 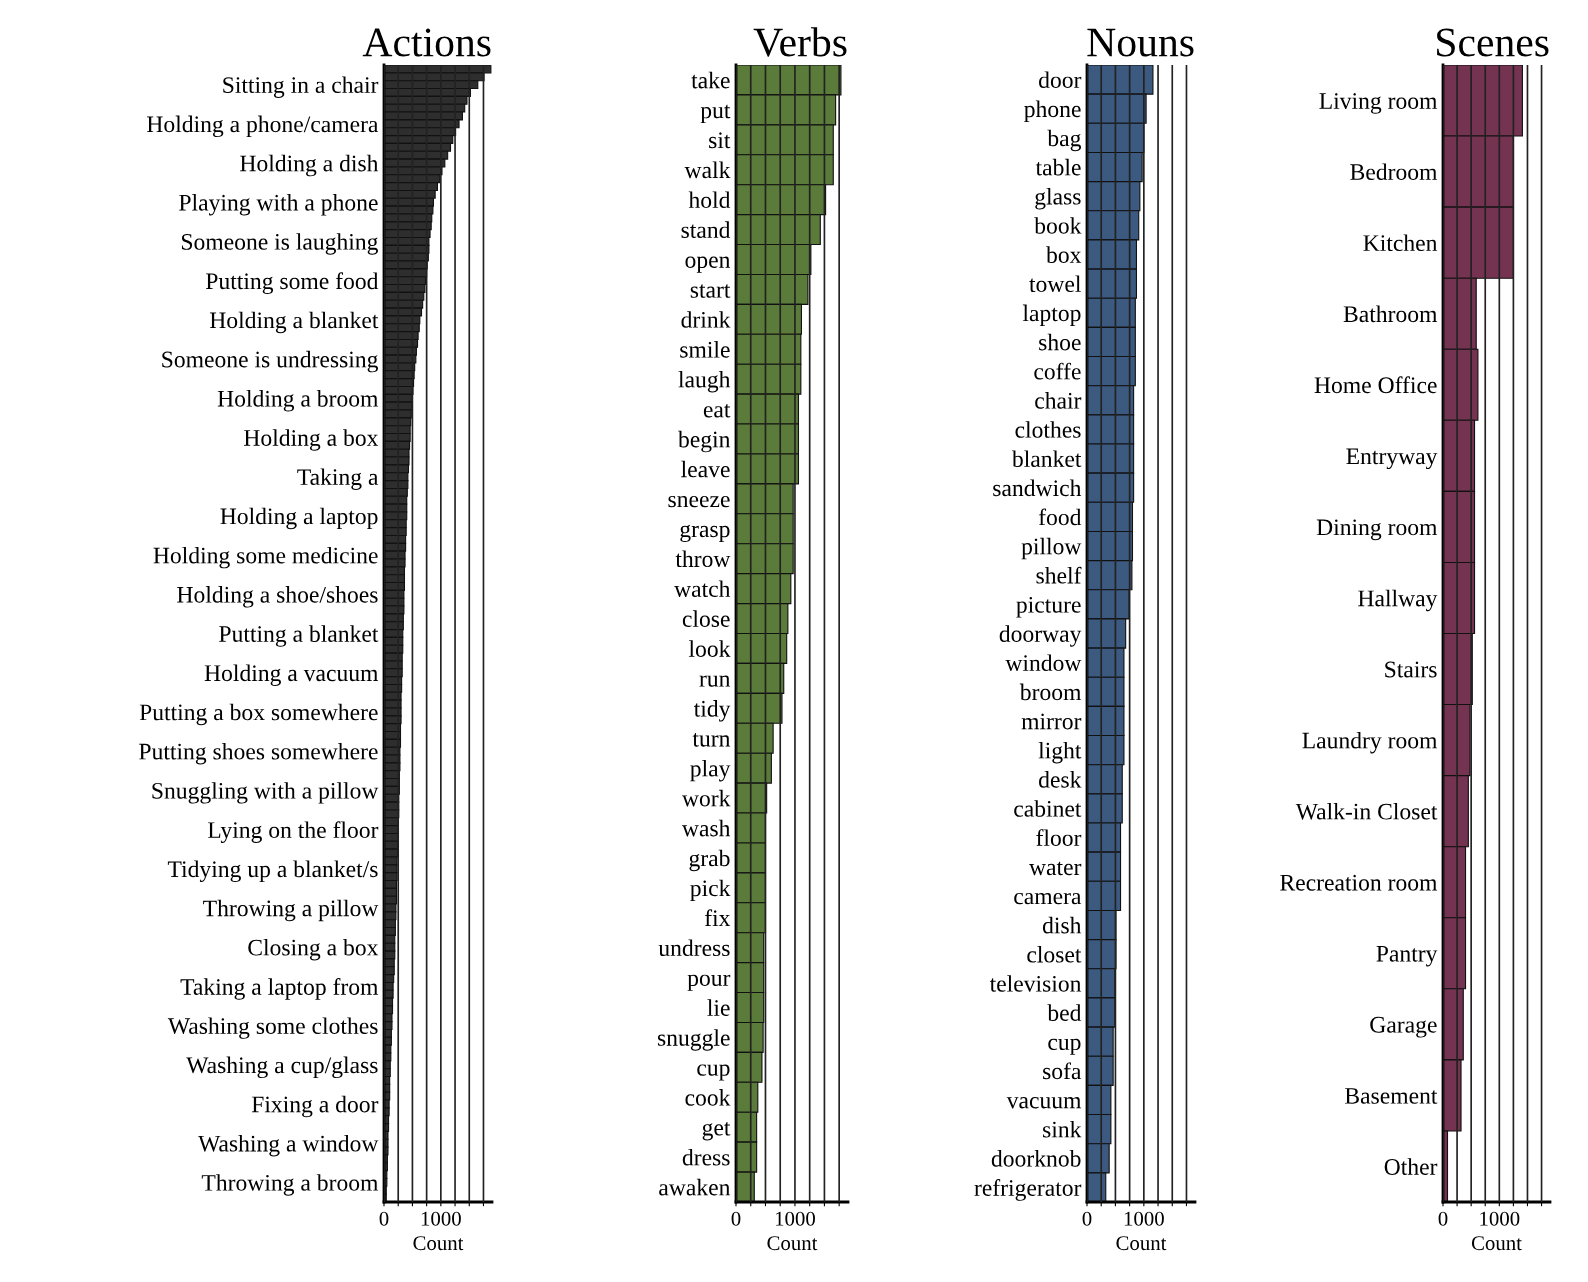 I want to click on y-tick-label: doorknob, so click(x=1036, y=1158).